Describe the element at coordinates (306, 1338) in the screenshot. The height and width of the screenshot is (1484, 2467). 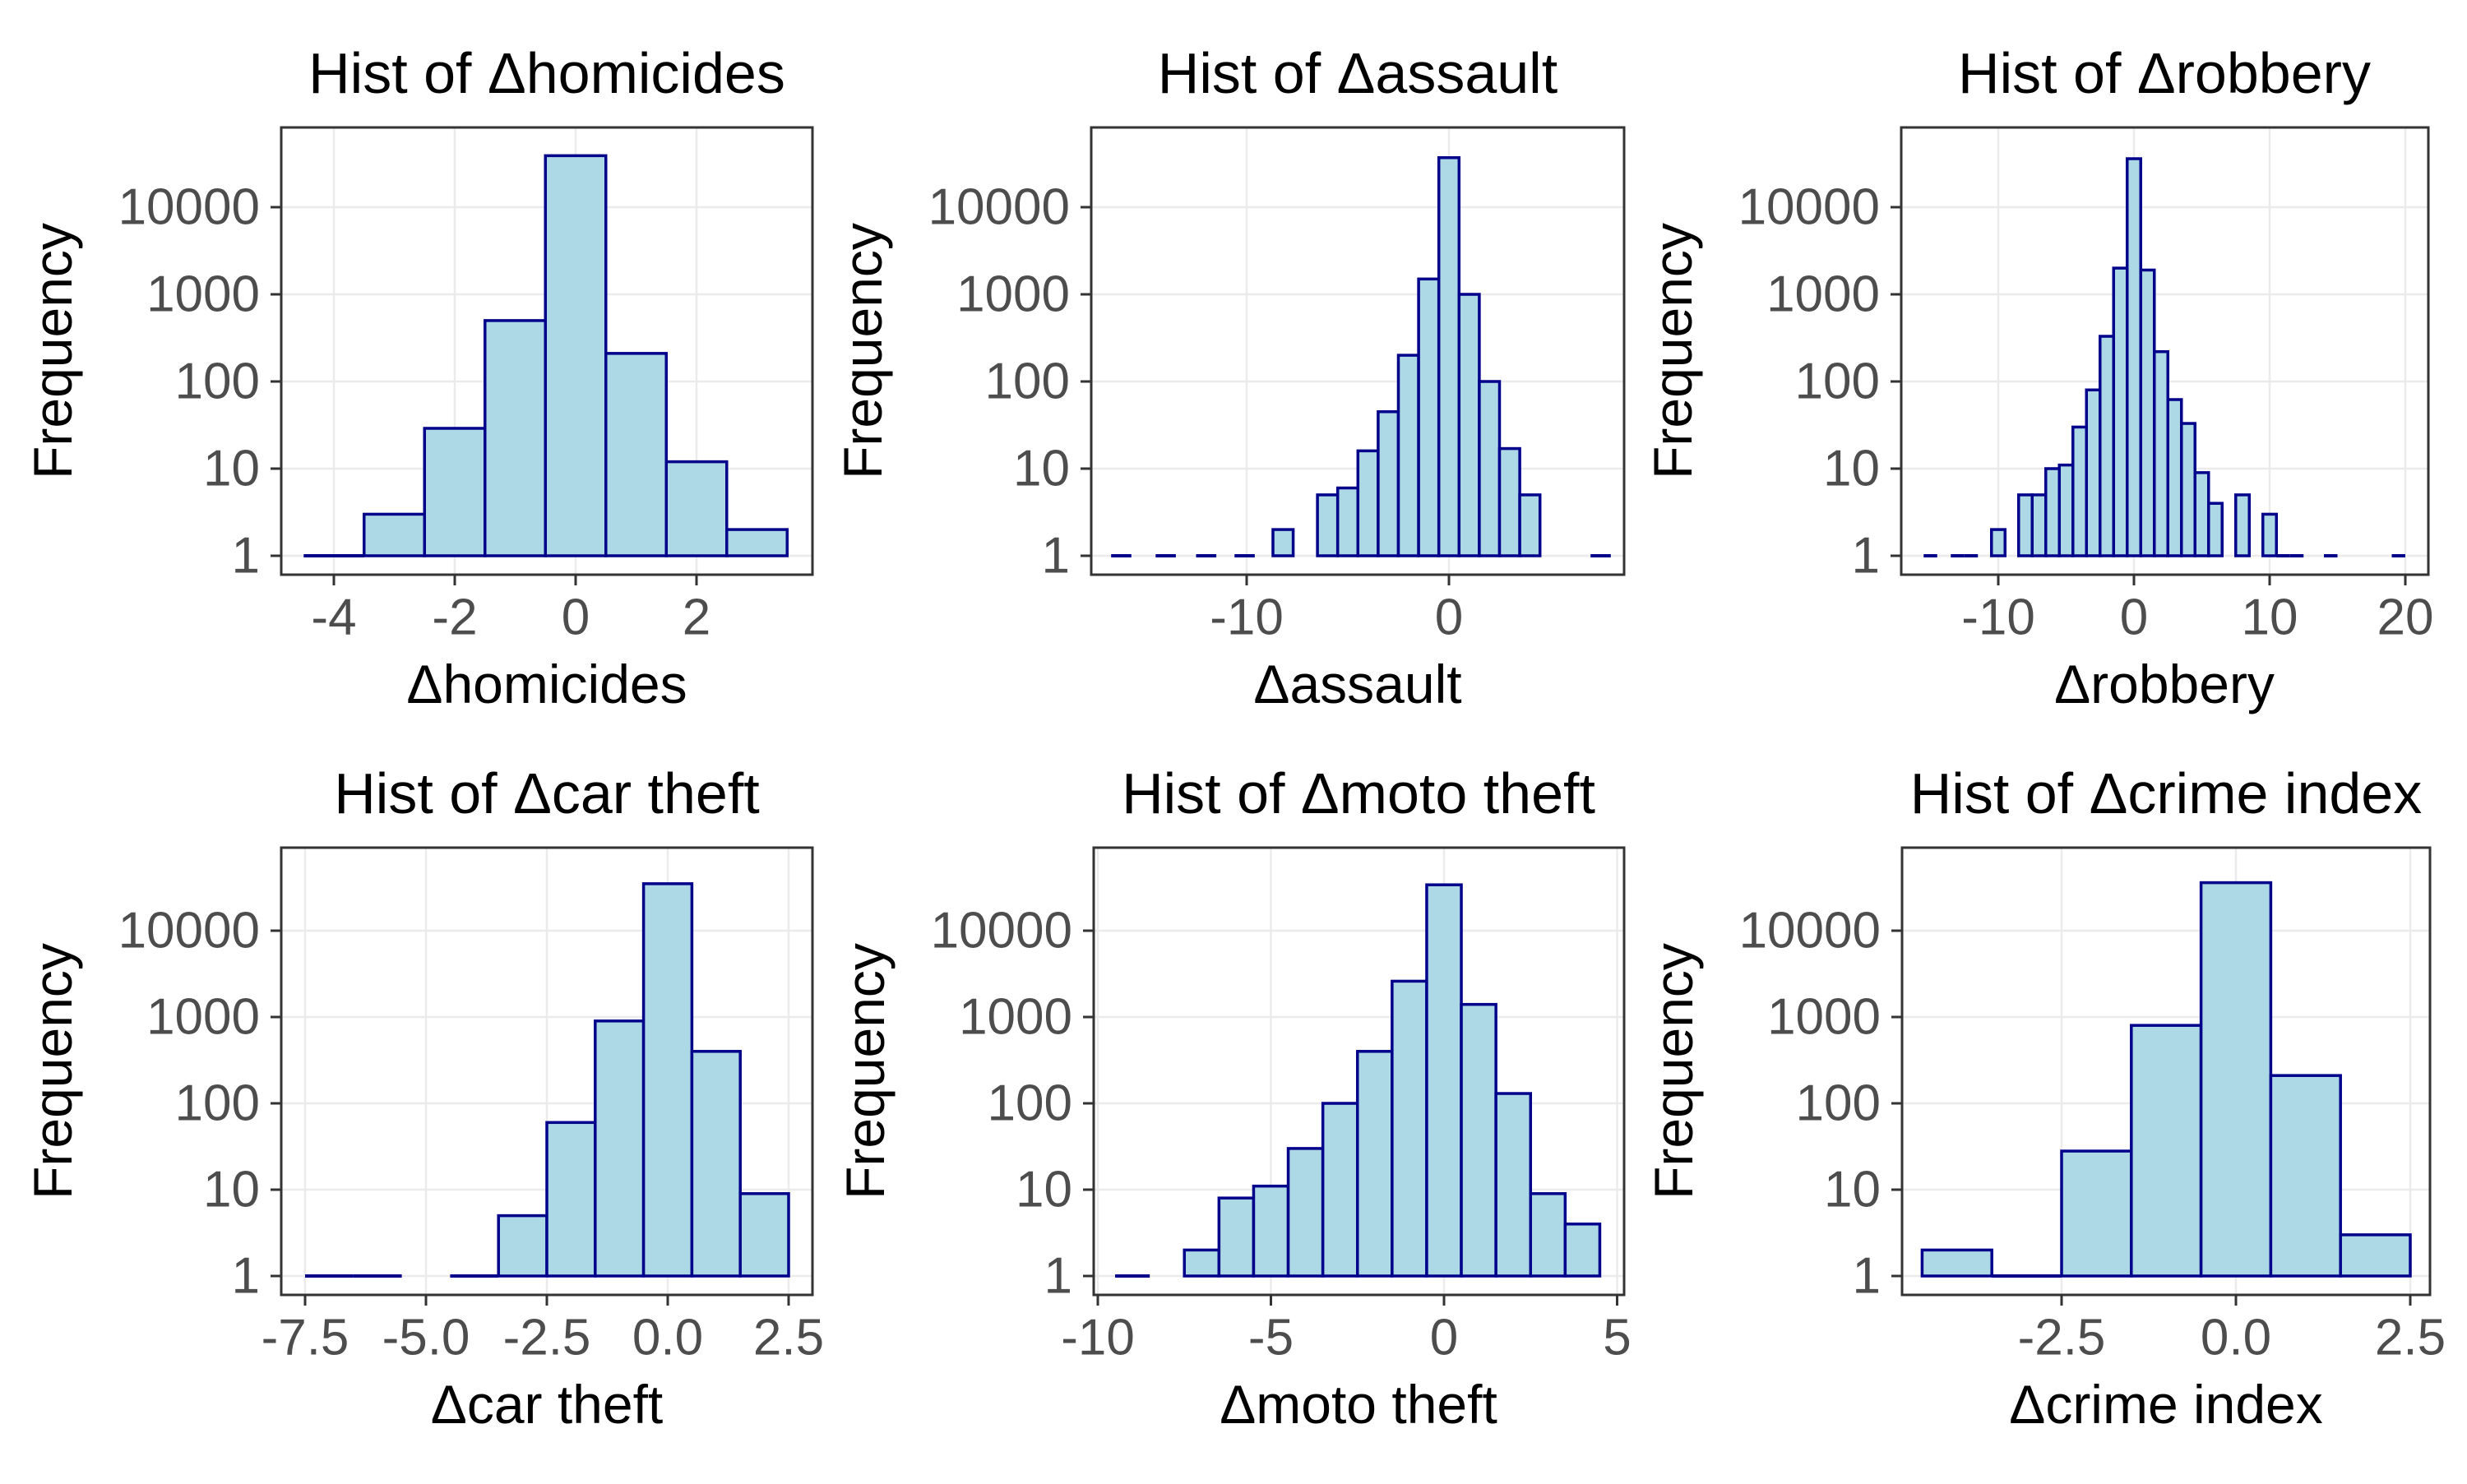
I see `x-tick-label: -7.5` at that location.